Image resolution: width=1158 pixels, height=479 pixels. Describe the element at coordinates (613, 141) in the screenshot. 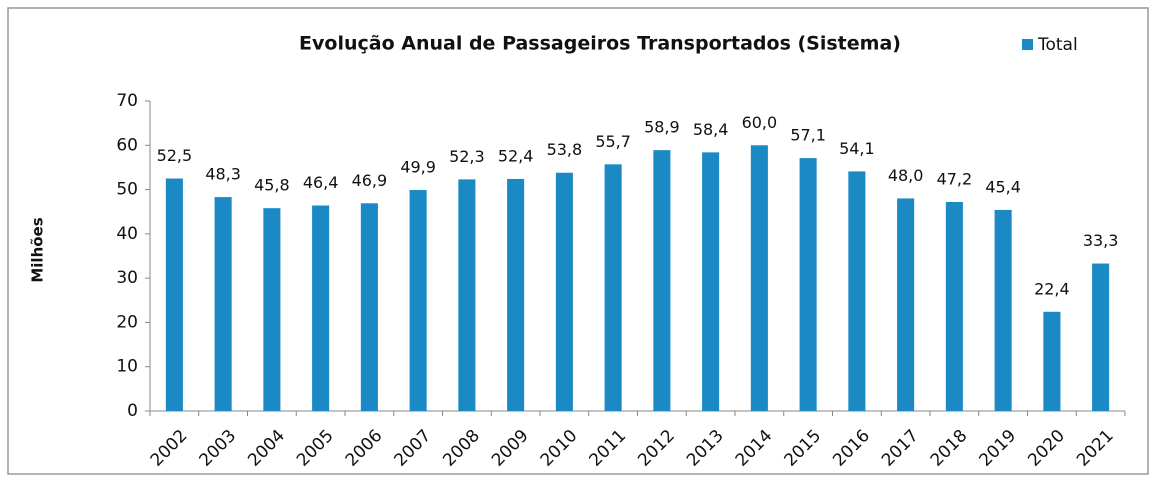

I see `value-label: 55,7` at that location.